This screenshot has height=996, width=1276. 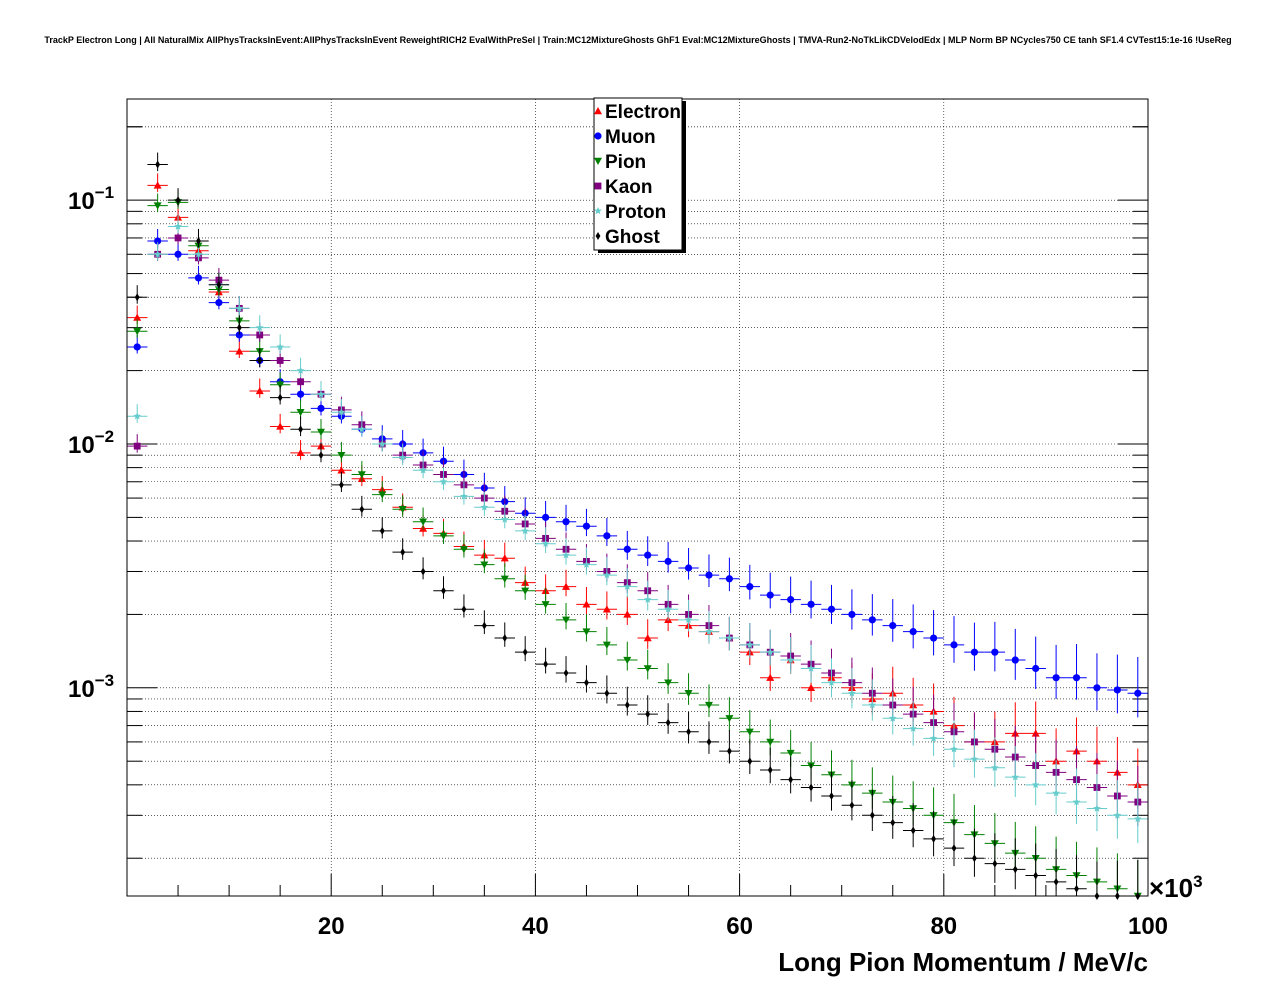 What do you see at coordinates (637, 175) in the screenshot?
I see `legend-entries: Electron Muon Pion Kaon Proton Ghost` at bounding box center [637, 175].